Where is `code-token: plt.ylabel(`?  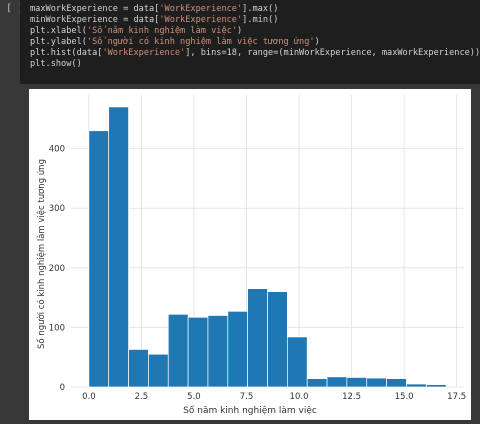
code-token: plt.ylabel( is located at coordinates (58, 42).